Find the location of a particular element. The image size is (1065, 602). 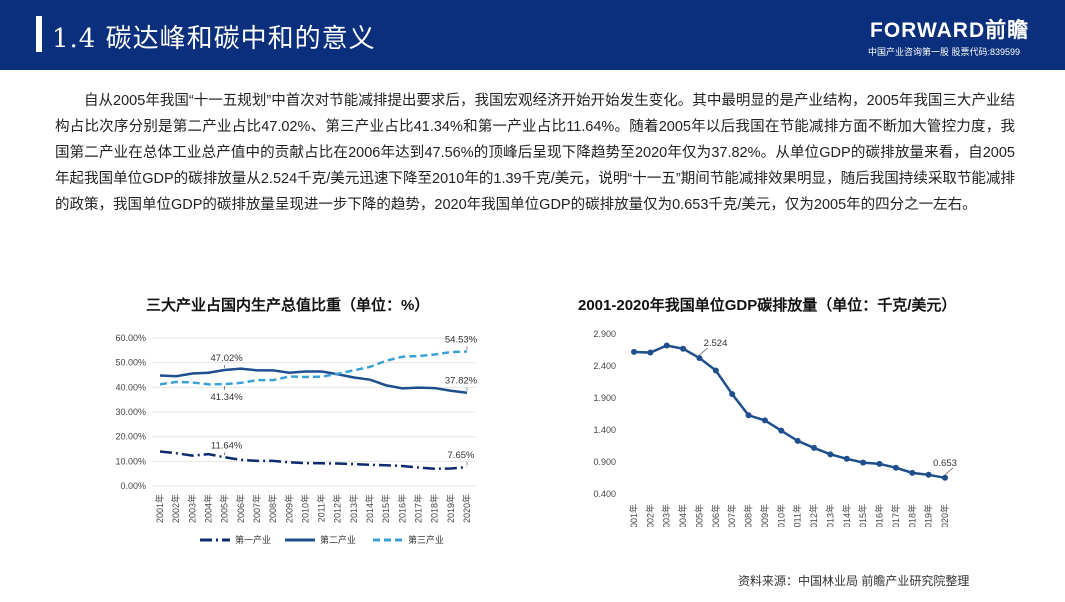

x-tick-label: 2004年 is located at coordinates (207, 508).